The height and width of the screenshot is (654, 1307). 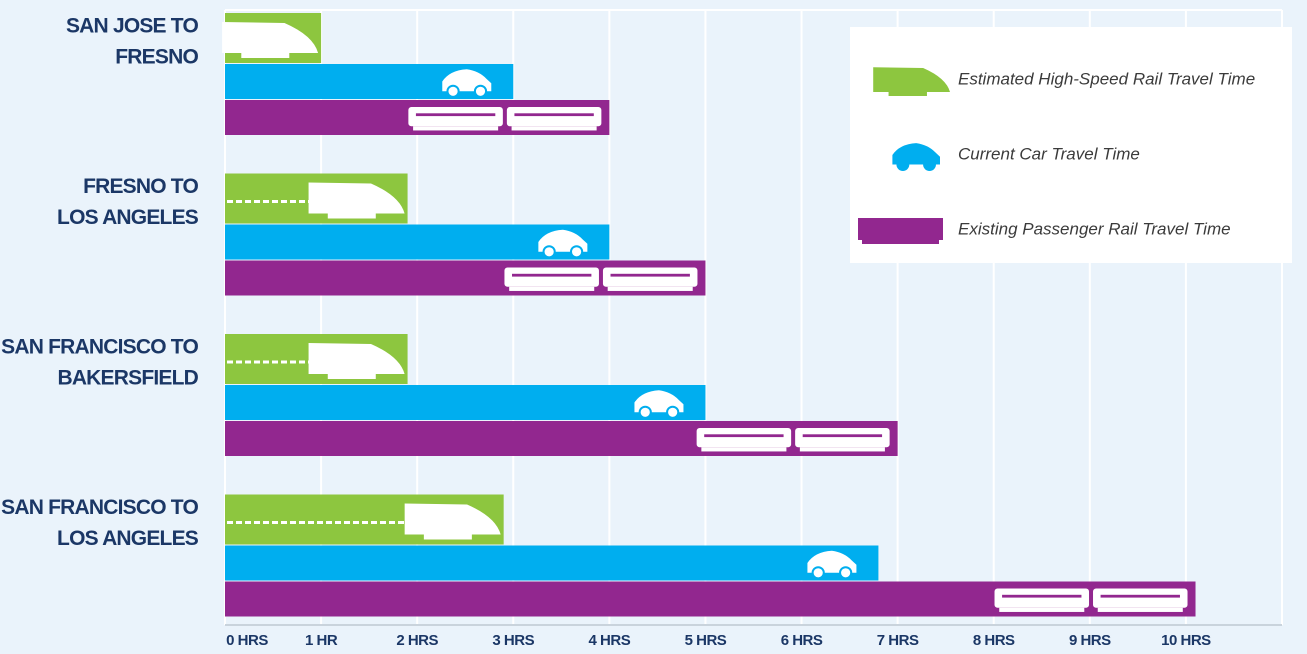 I want to click on x-tick-label: 1 HR, so click(x=321, y=640).